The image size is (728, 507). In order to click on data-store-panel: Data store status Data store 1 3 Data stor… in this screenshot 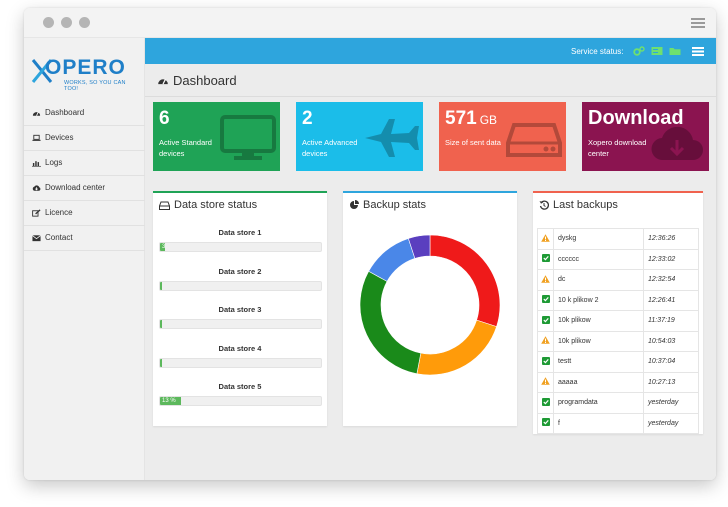, I will do `click(240, 308)`.